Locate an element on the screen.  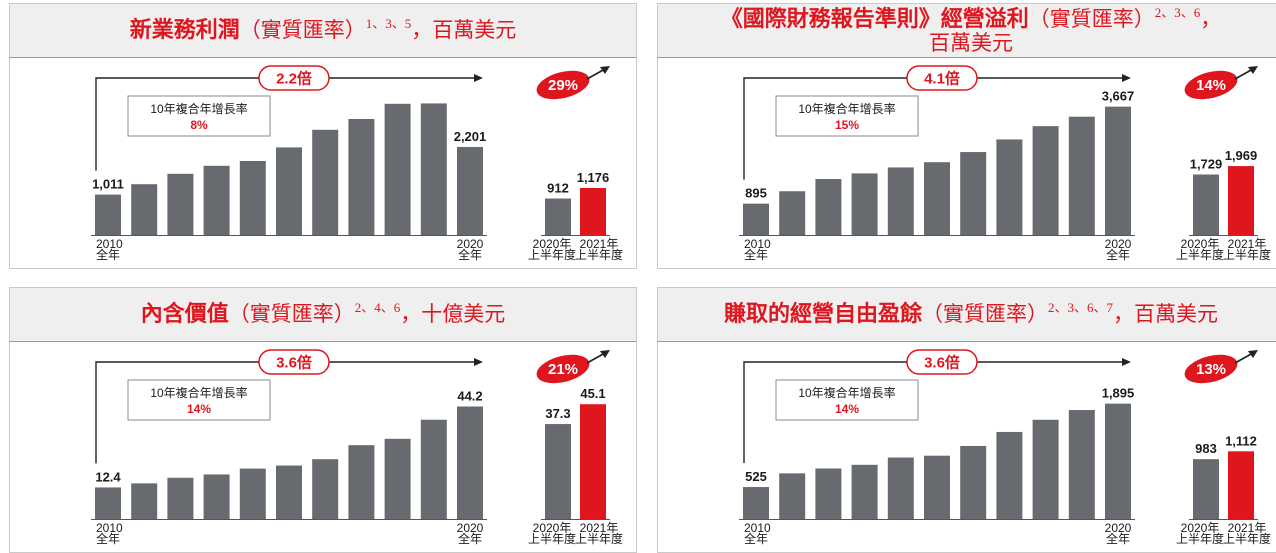
data-label: 1,112 is located at coordinates (1241, 440).